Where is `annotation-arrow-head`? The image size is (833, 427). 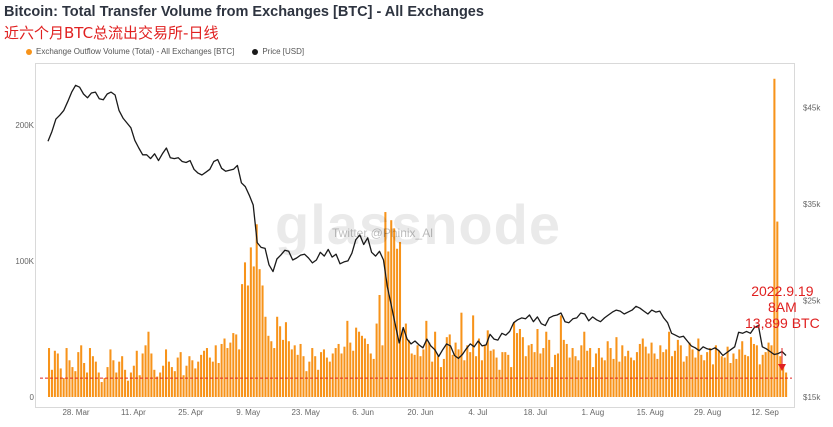 annotation-arrow-head is located at coordinates (782, 367).